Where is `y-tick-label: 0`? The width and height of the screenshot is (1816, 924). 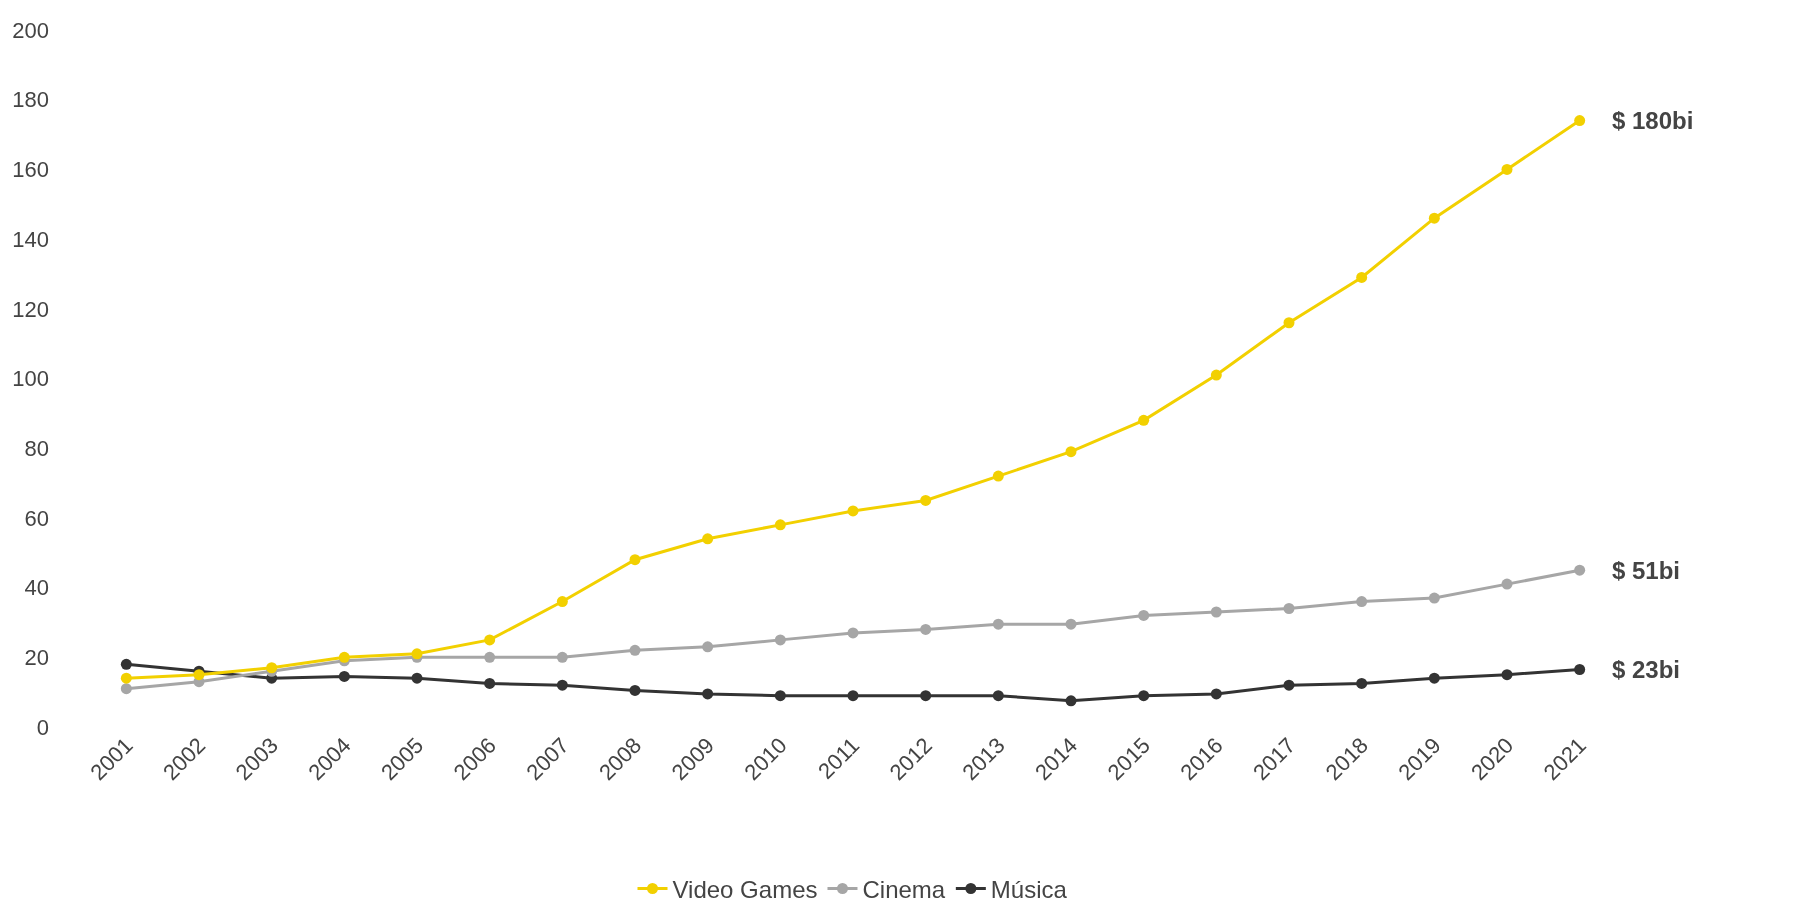 y-tick-label: 0 is located at coordinates (42, 727).